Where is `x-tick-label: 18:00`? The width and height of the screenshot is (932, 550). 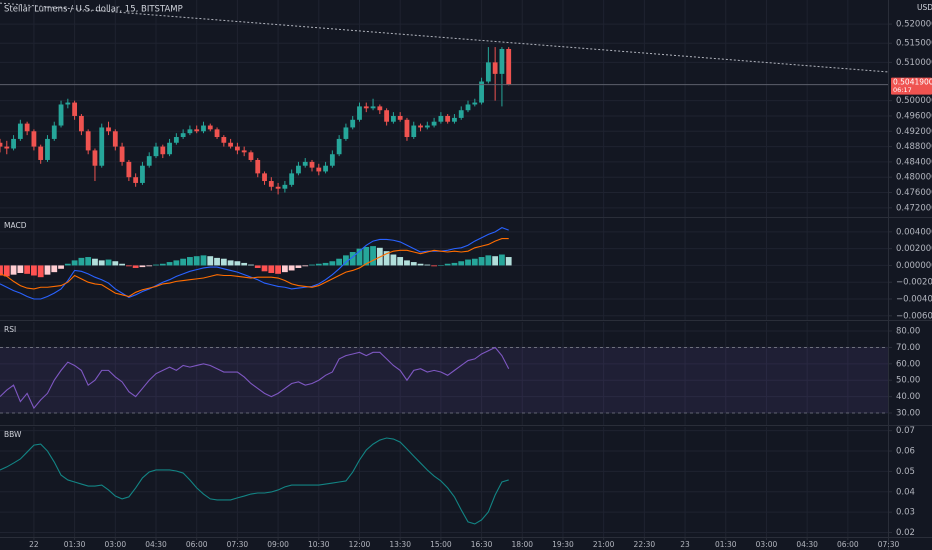 x-tick-label: 18:00 is located at coordinates (522, 544).